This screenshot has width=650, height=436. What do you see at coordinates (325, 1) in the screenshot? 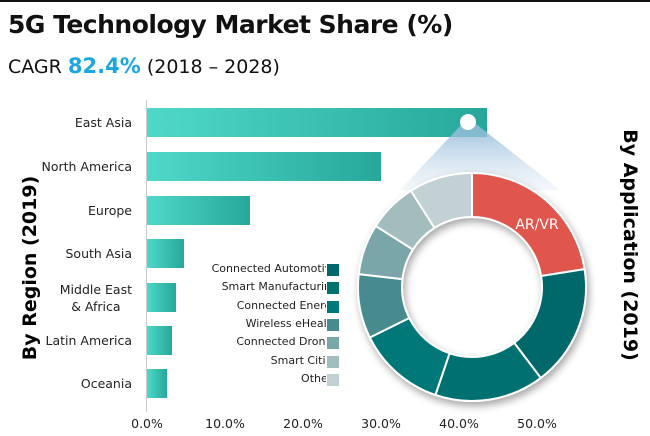
I see `top-border` at bounding box center [325, 1].